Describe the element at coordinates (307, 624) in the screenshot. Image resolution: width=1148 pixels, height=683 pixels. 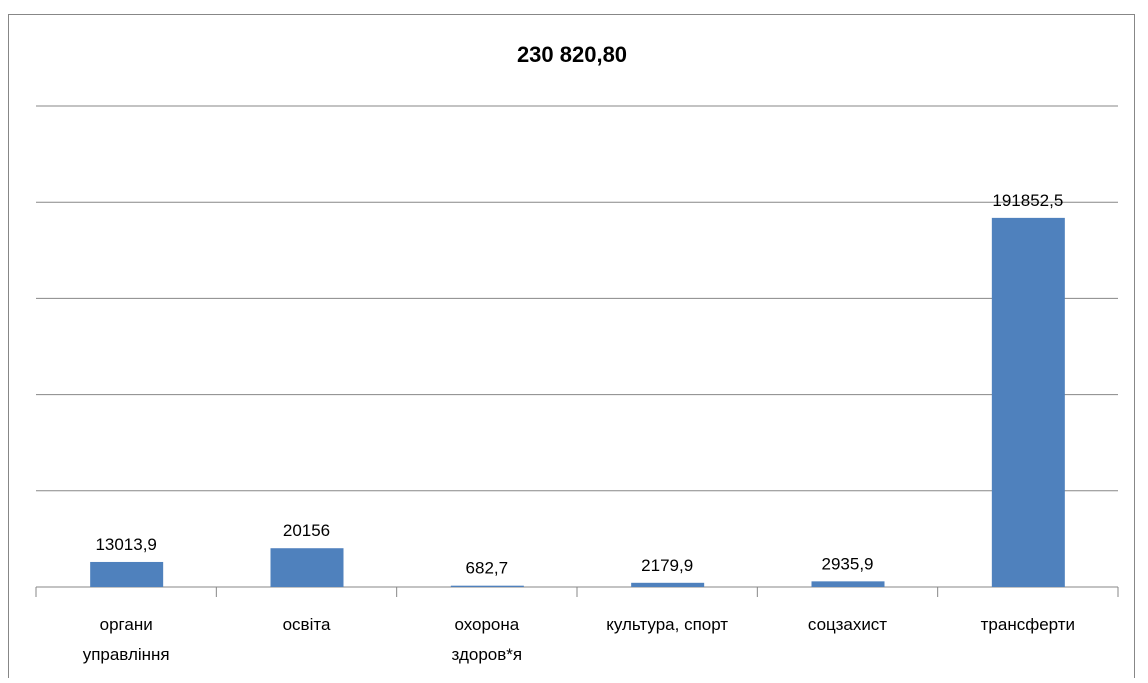
I see `x-tick-label: освіта` at that location.